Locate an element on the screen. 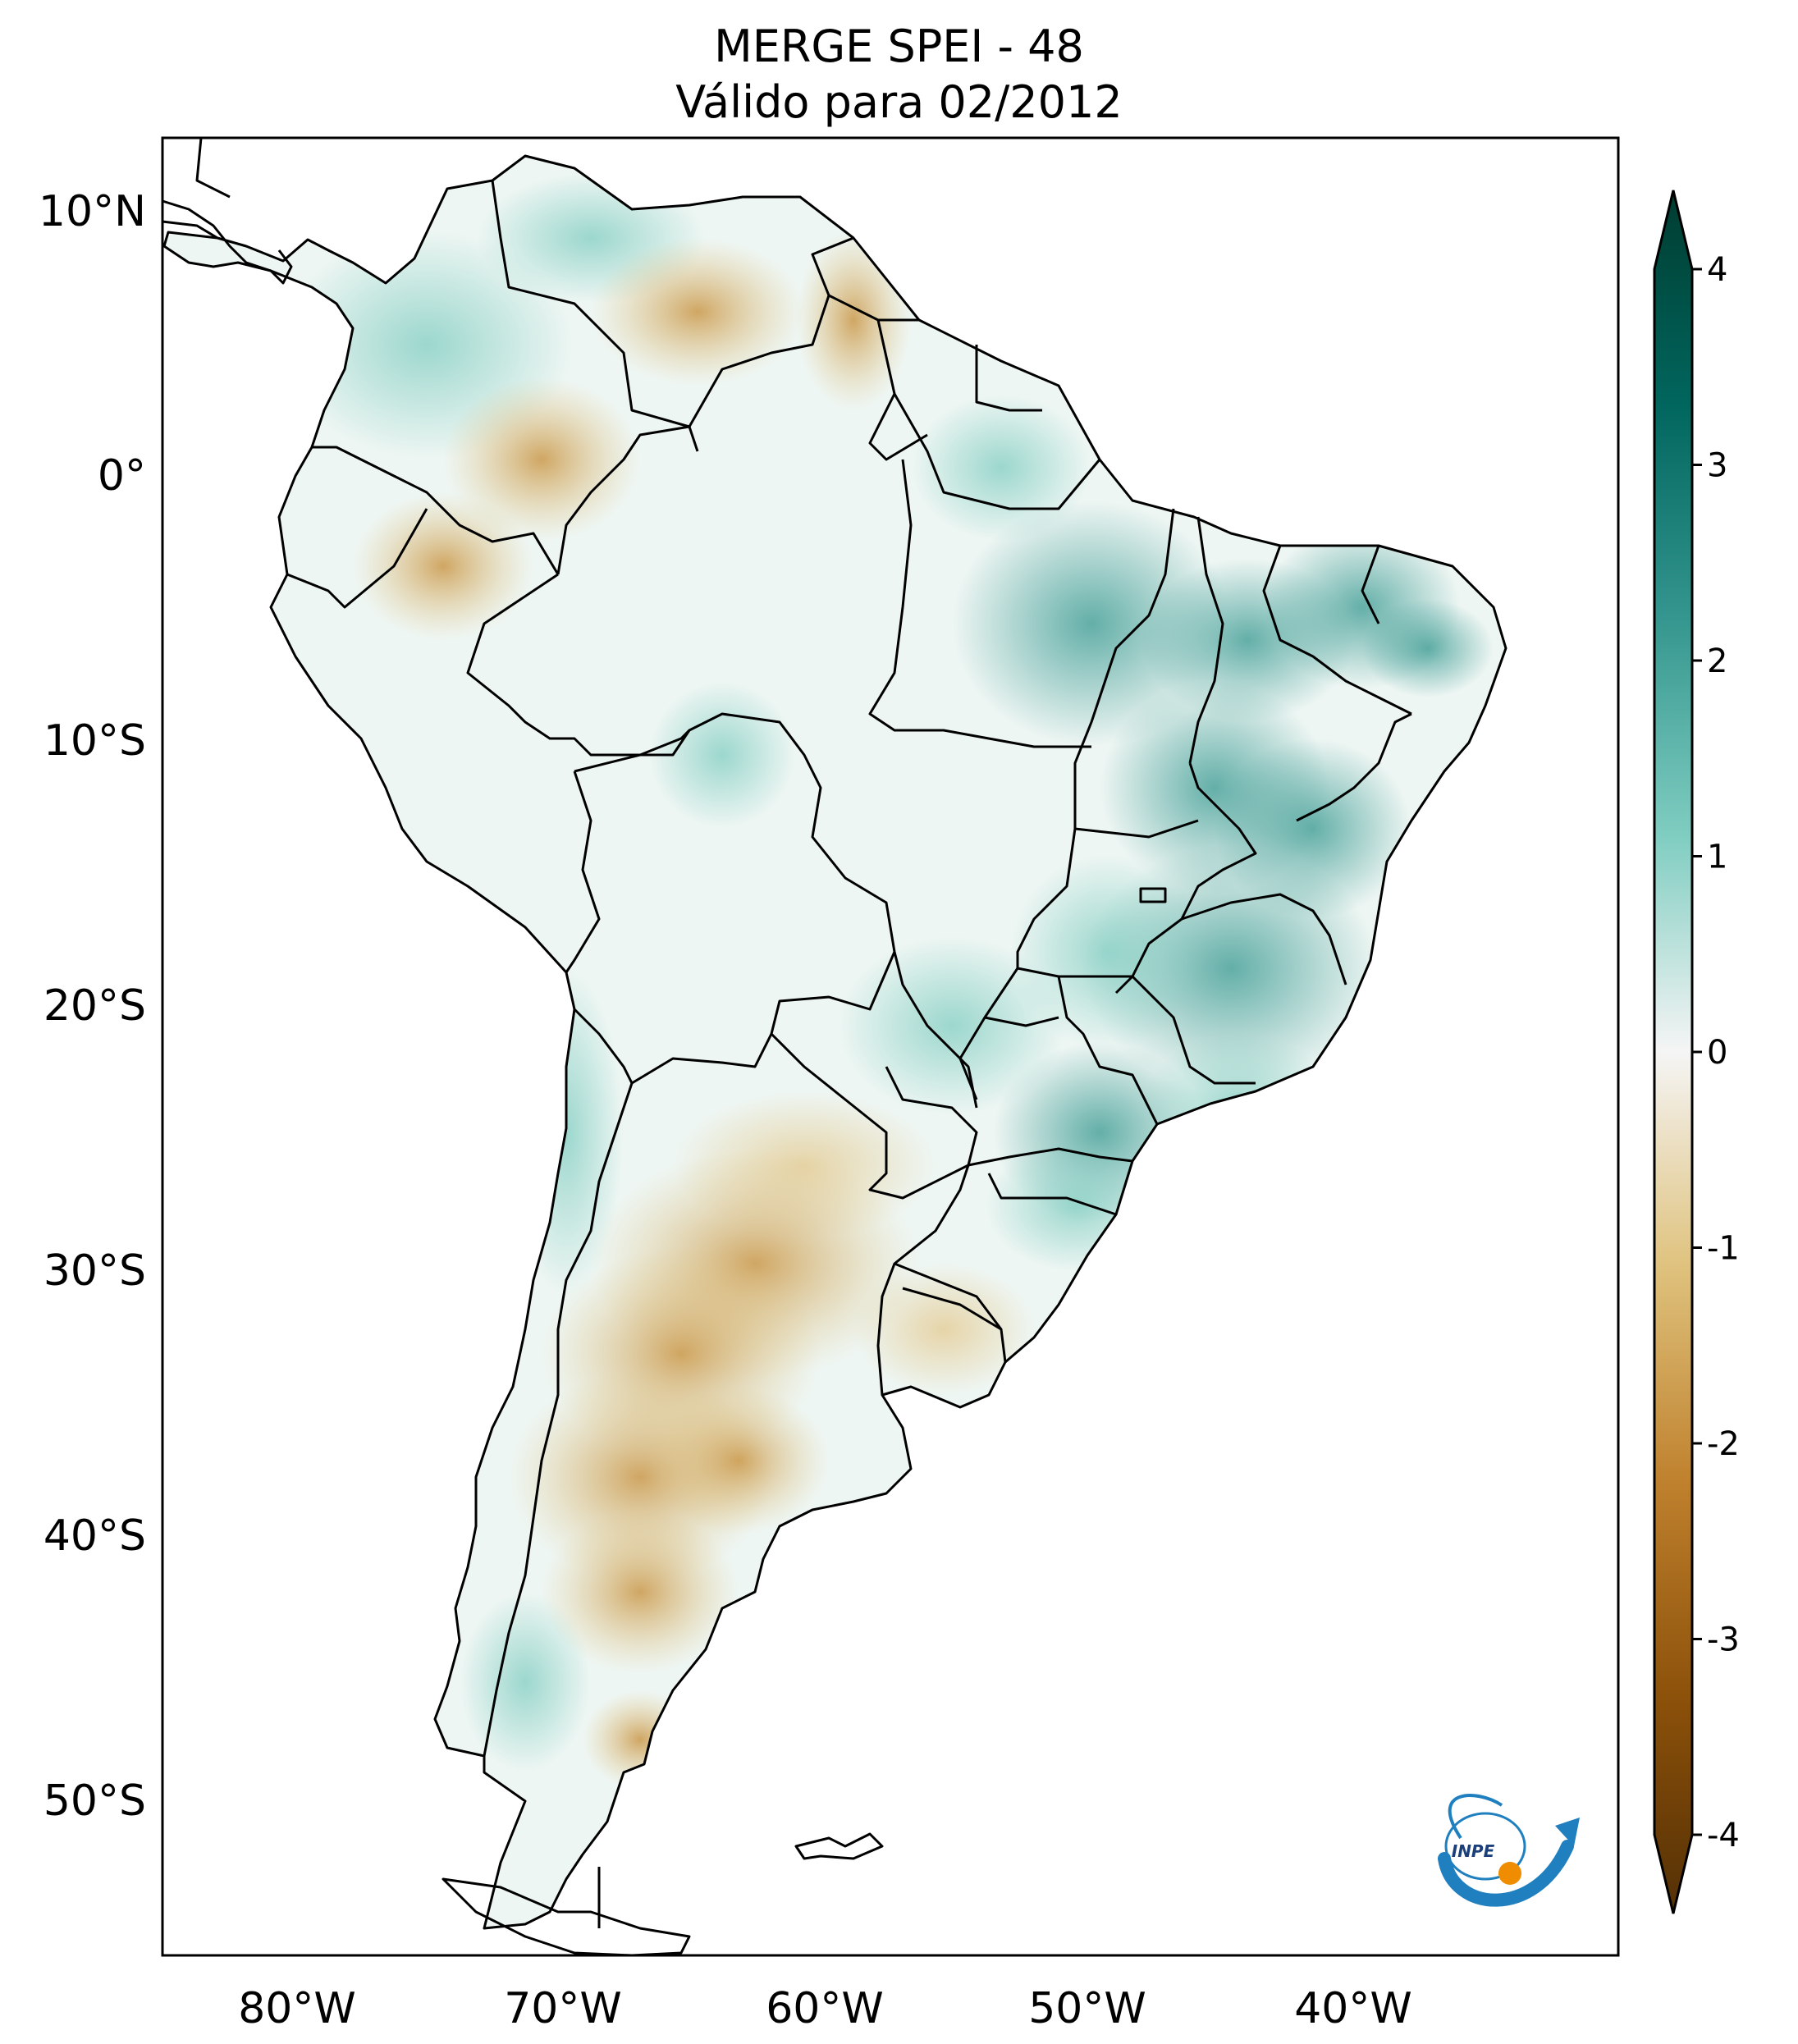  colorbar-tick-label: -4 is located at coordinates (1723, 1835).